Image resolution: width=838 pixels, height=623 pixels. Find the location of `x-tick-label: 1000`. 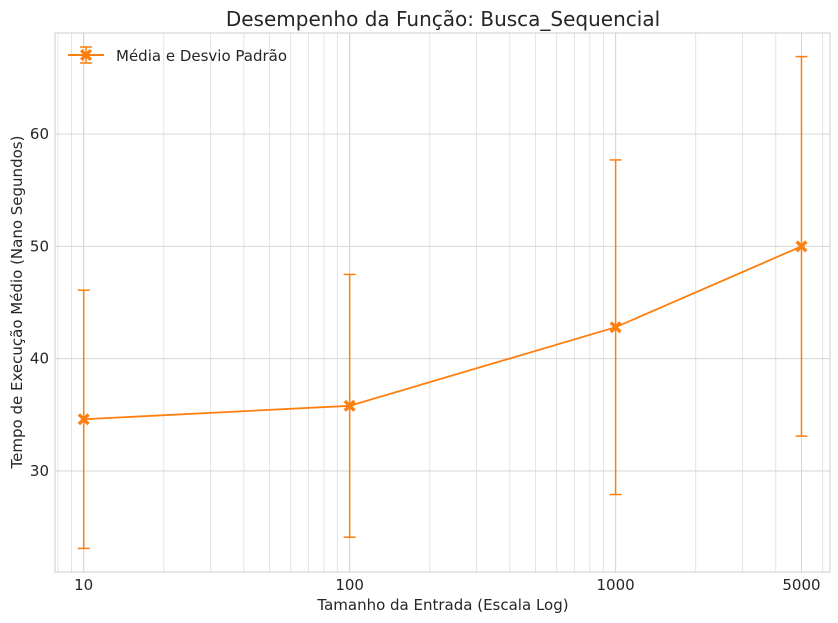

x-tick-label: 1000 is located at coordinates (616, 585).